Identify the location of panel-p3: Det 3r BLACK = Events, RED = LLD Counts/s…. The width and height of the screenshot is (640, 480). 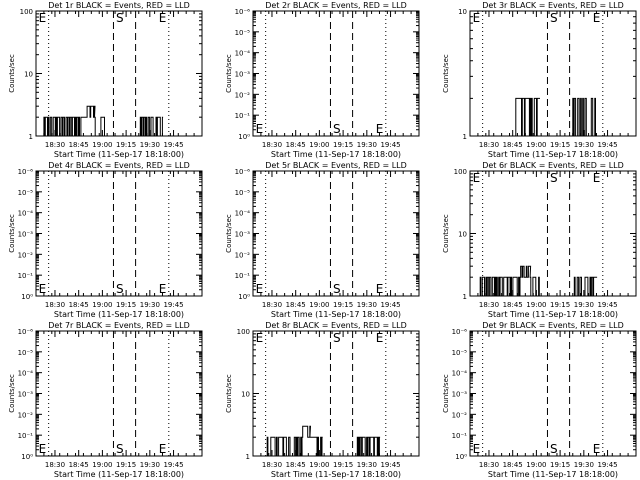
(539, 80).